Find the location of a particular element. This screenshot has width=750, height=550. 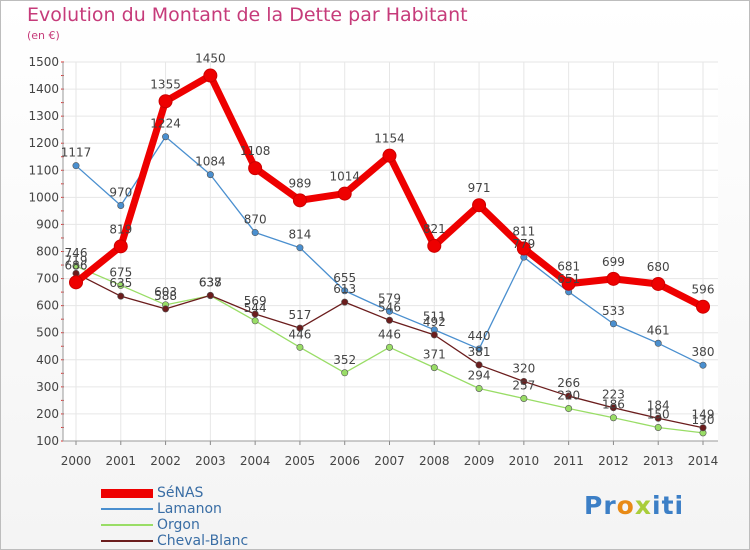

data-label: 686 is located at coordinates (76, 265).